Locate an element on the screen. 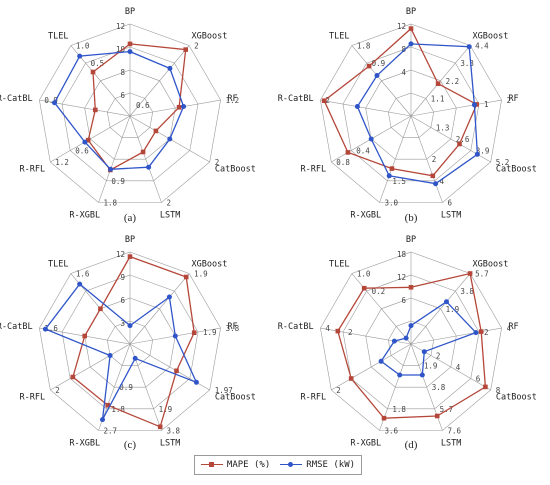 This screenshot has height=485, width=550. legend-label-rmse: RMSE (kW) is located at coordinates (331, 465).